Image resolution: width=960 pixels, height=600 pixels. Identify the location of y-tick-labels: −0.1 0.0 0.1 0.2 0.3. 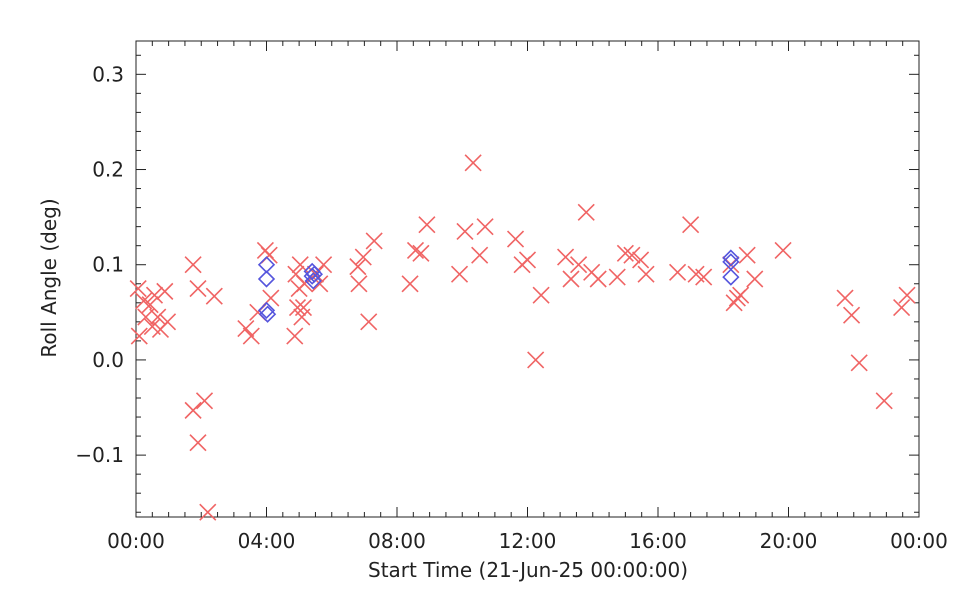
(99, 264).